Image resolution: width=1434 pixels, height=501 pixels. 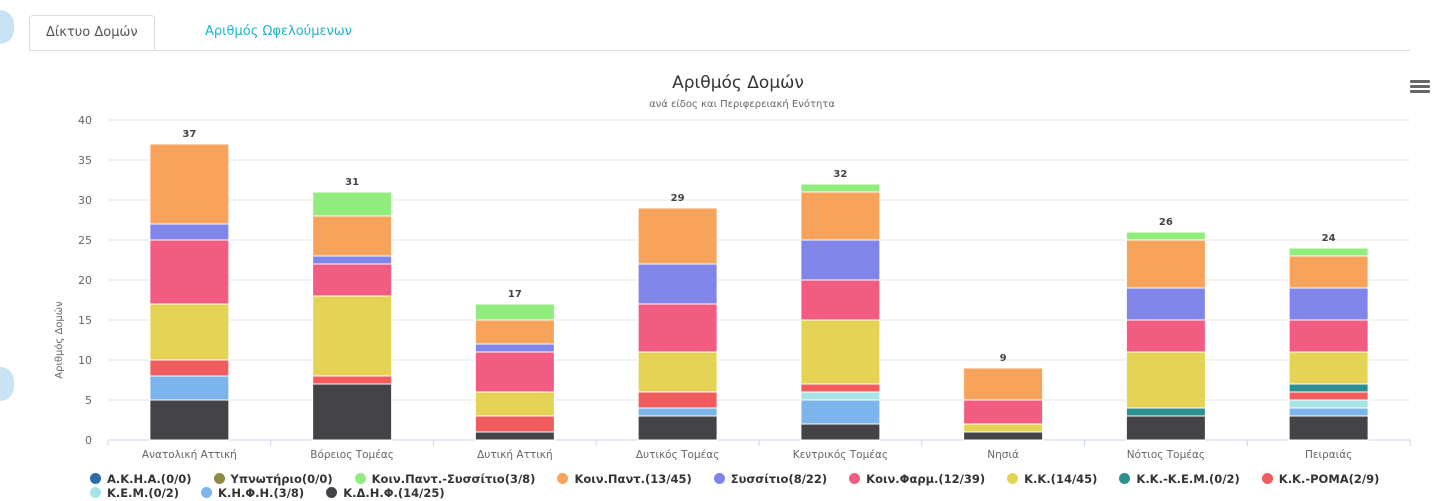 What do you see at coordinates (273, 479) in the screenshot?
I see `legend-item: Υπνωτήριο(0/0)` at bounding box center [273, 479].